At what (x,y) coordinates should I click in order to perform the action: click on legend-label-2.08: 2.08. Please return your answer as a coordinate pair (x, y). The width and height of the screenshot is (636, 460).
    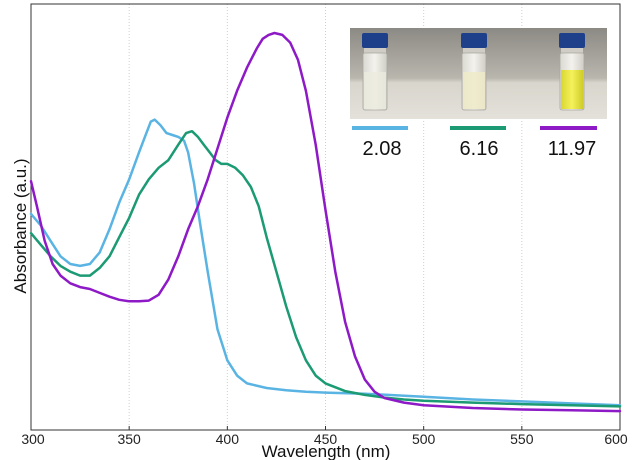
    Looking at the image, I should click on (382, 149).